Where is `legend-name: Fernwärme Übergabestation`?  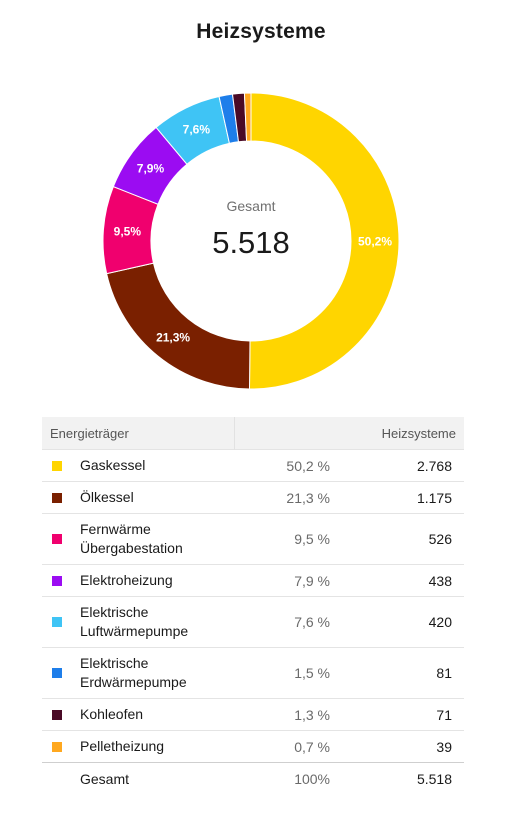 legend-name: Fernwärme Übergabestation is located at coordinates (152, 539).